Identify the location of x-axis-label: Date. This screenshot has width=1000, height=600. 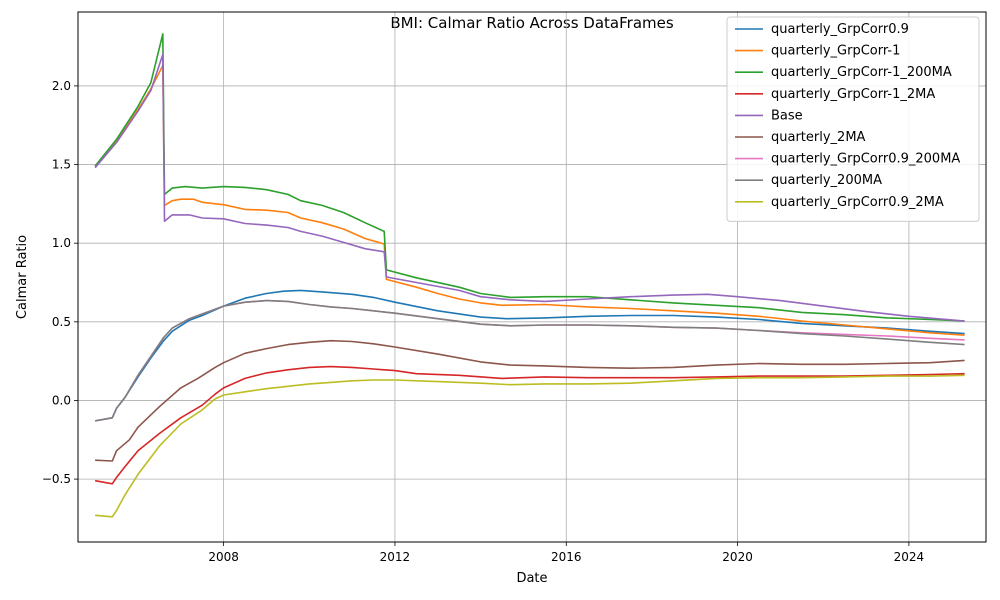
(531, 578).